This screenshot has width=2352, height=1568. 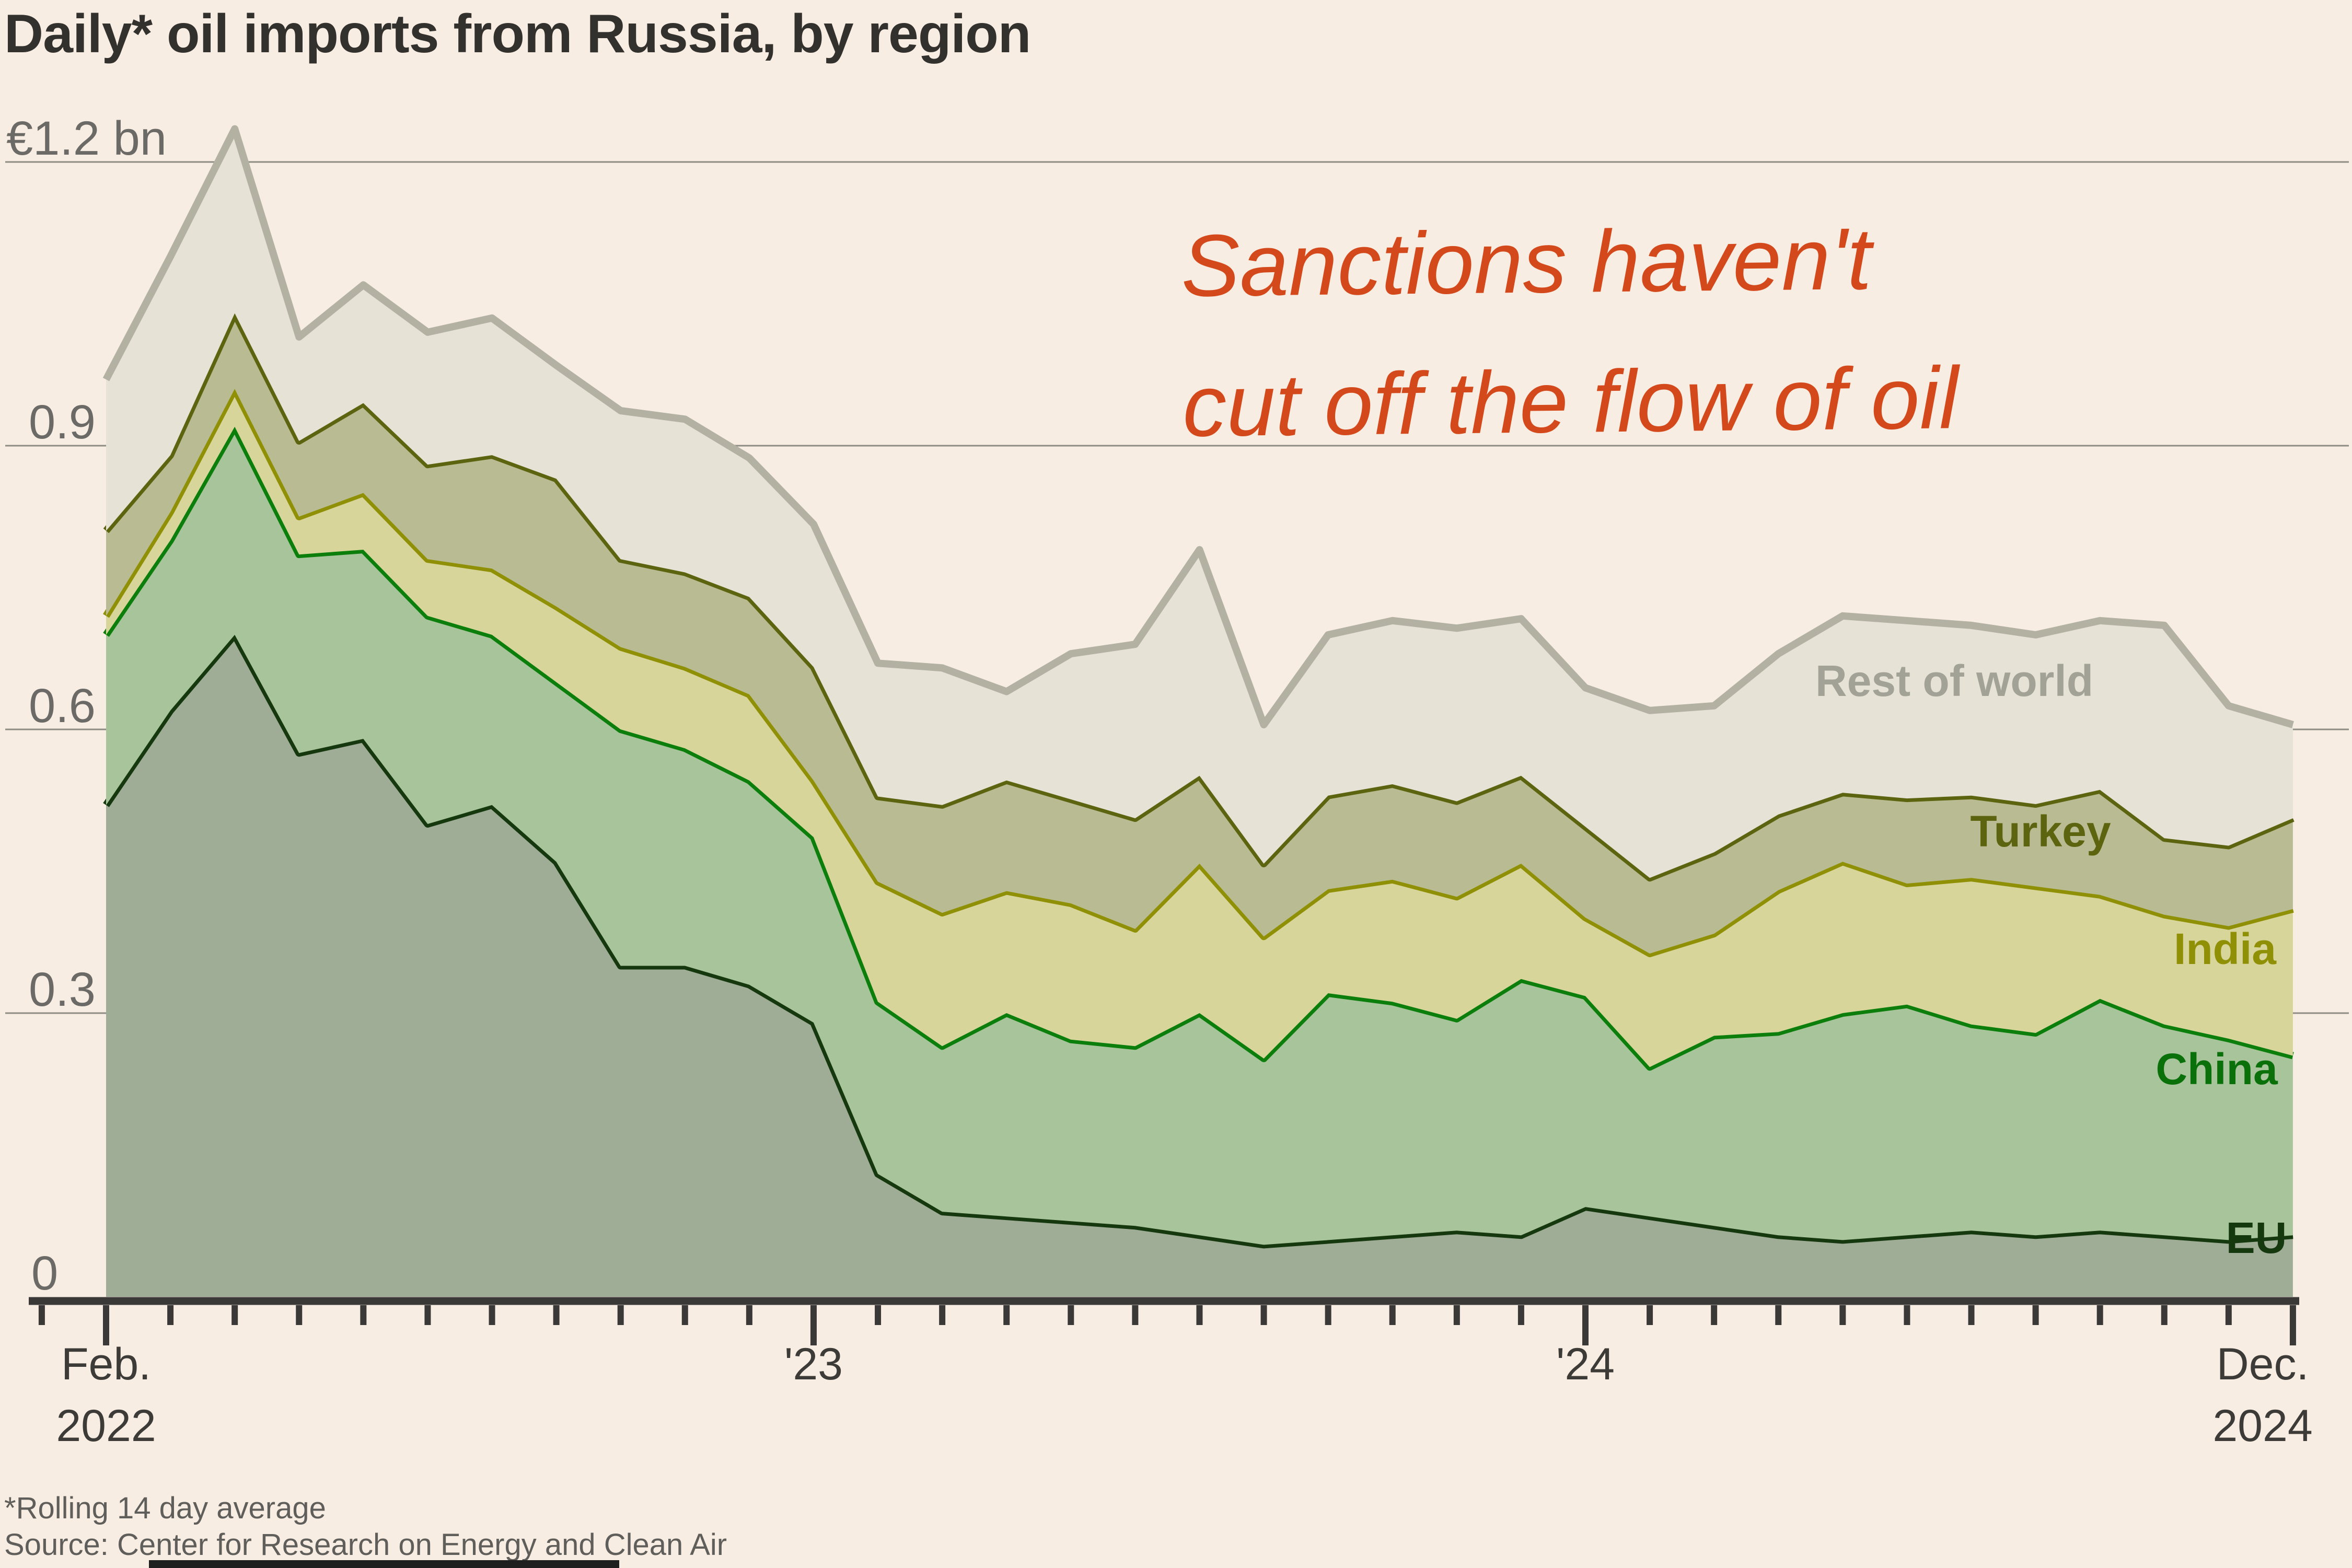 What do you see at coordinates (63, 989) in the screenshot?
I see `y-axis-label-0.3: 0.3` at bounding box center [63, 989].